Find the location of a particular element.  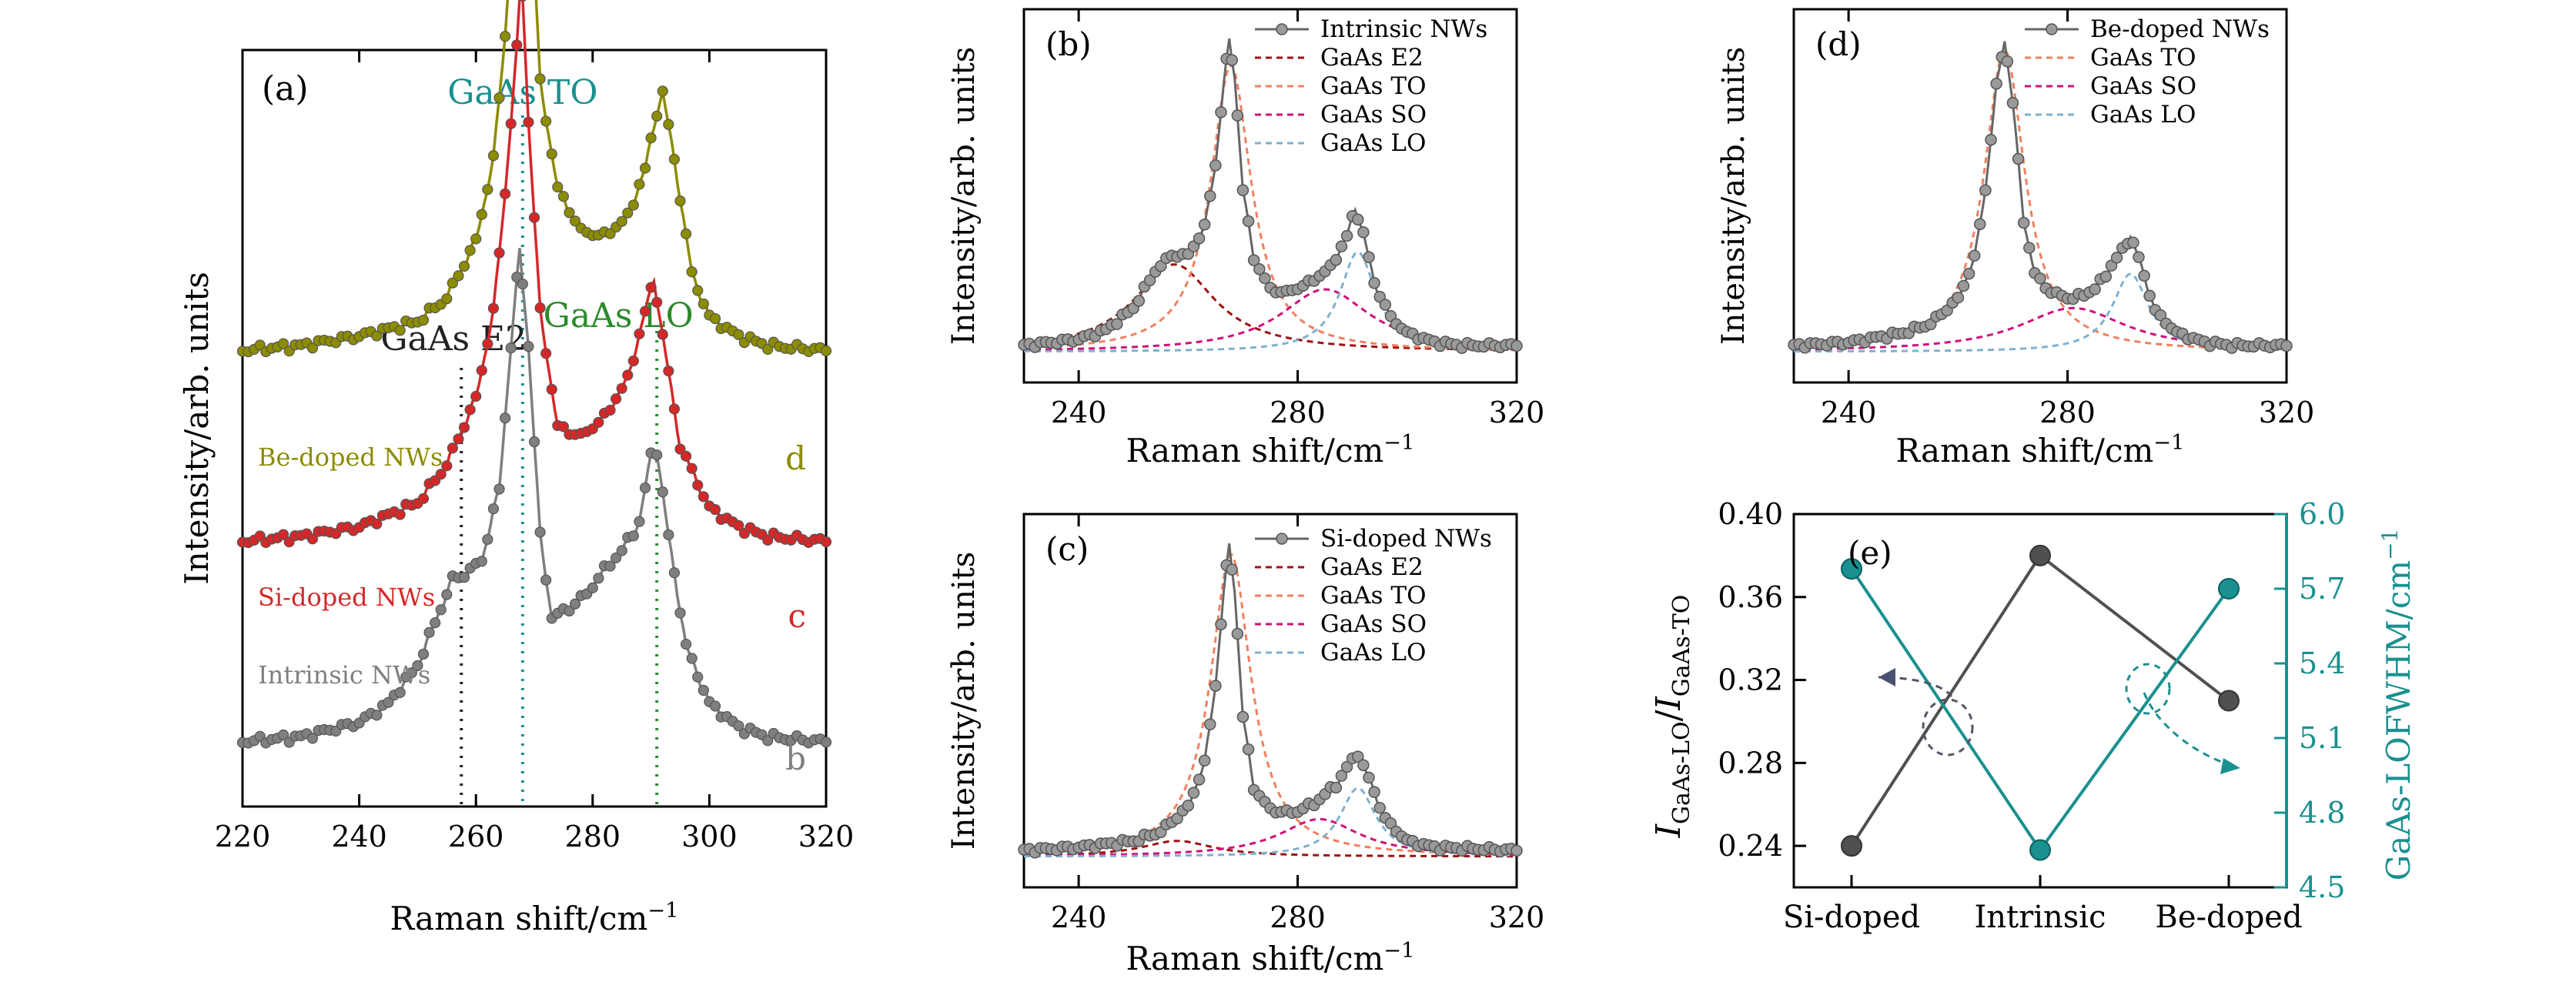

series-letter: c is located at coordinates (797, 616).